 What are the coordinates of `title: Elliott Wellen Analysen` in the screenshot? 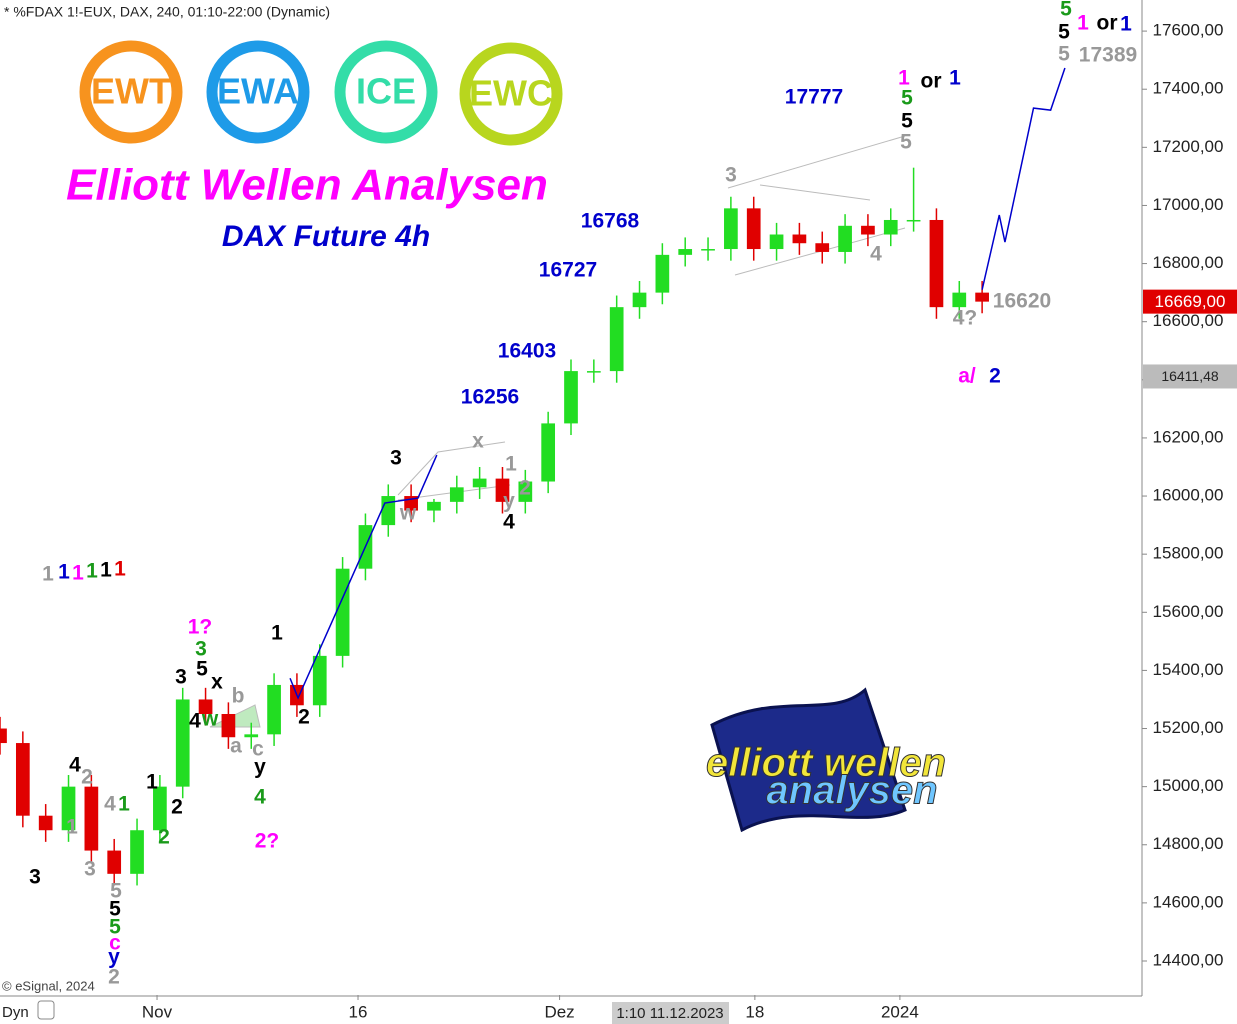 It's located at (307, 185).